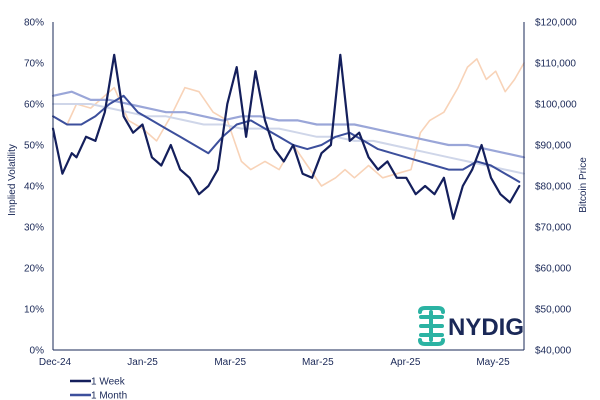 This screenshot has width=600, height=400. Describe the element at coordinates (34, 187) in the screenshot. I see `left-tick-label: 40%` at that location.